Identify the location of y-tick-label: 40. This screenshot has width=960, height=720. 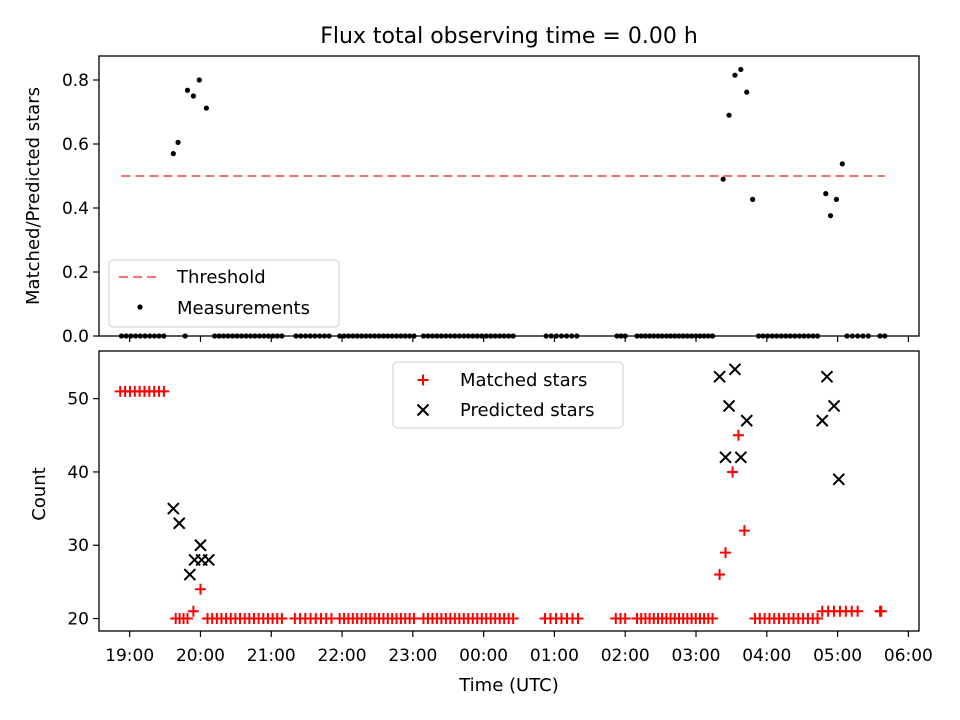
(78, 473).